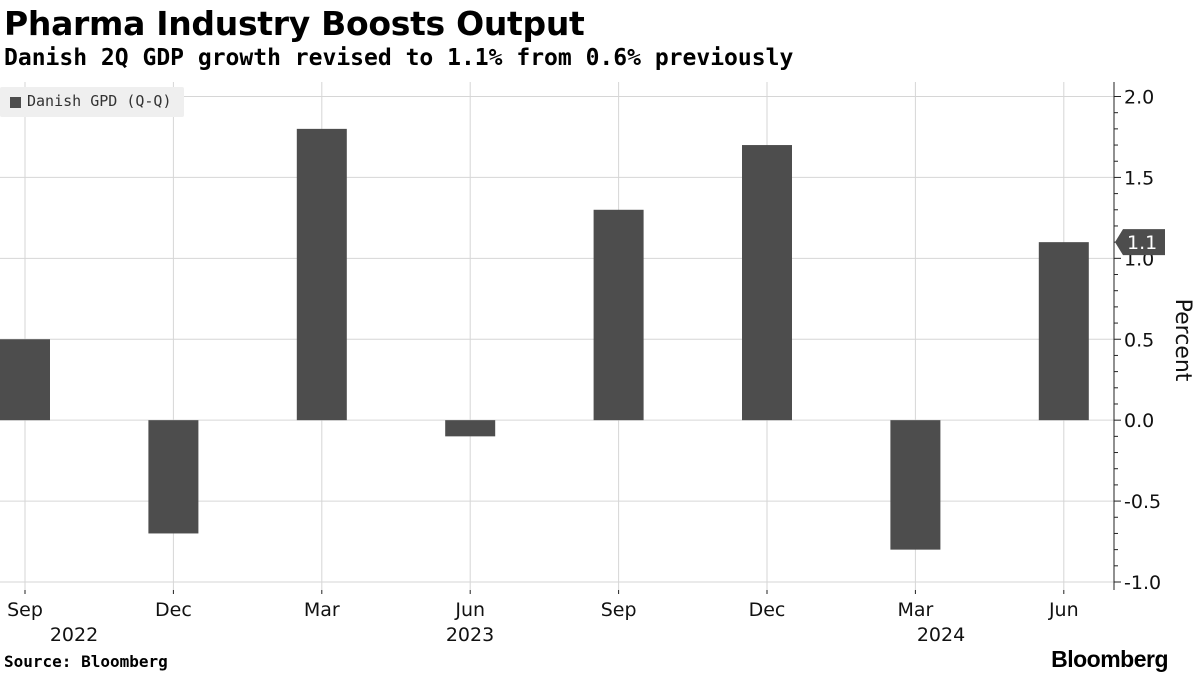 This screenshot has width=1200, height=675. Describe the element at coordinates (99, 101) in the screenshot. I see `legend-label: Danish GPD (Q-Q)` at that location.